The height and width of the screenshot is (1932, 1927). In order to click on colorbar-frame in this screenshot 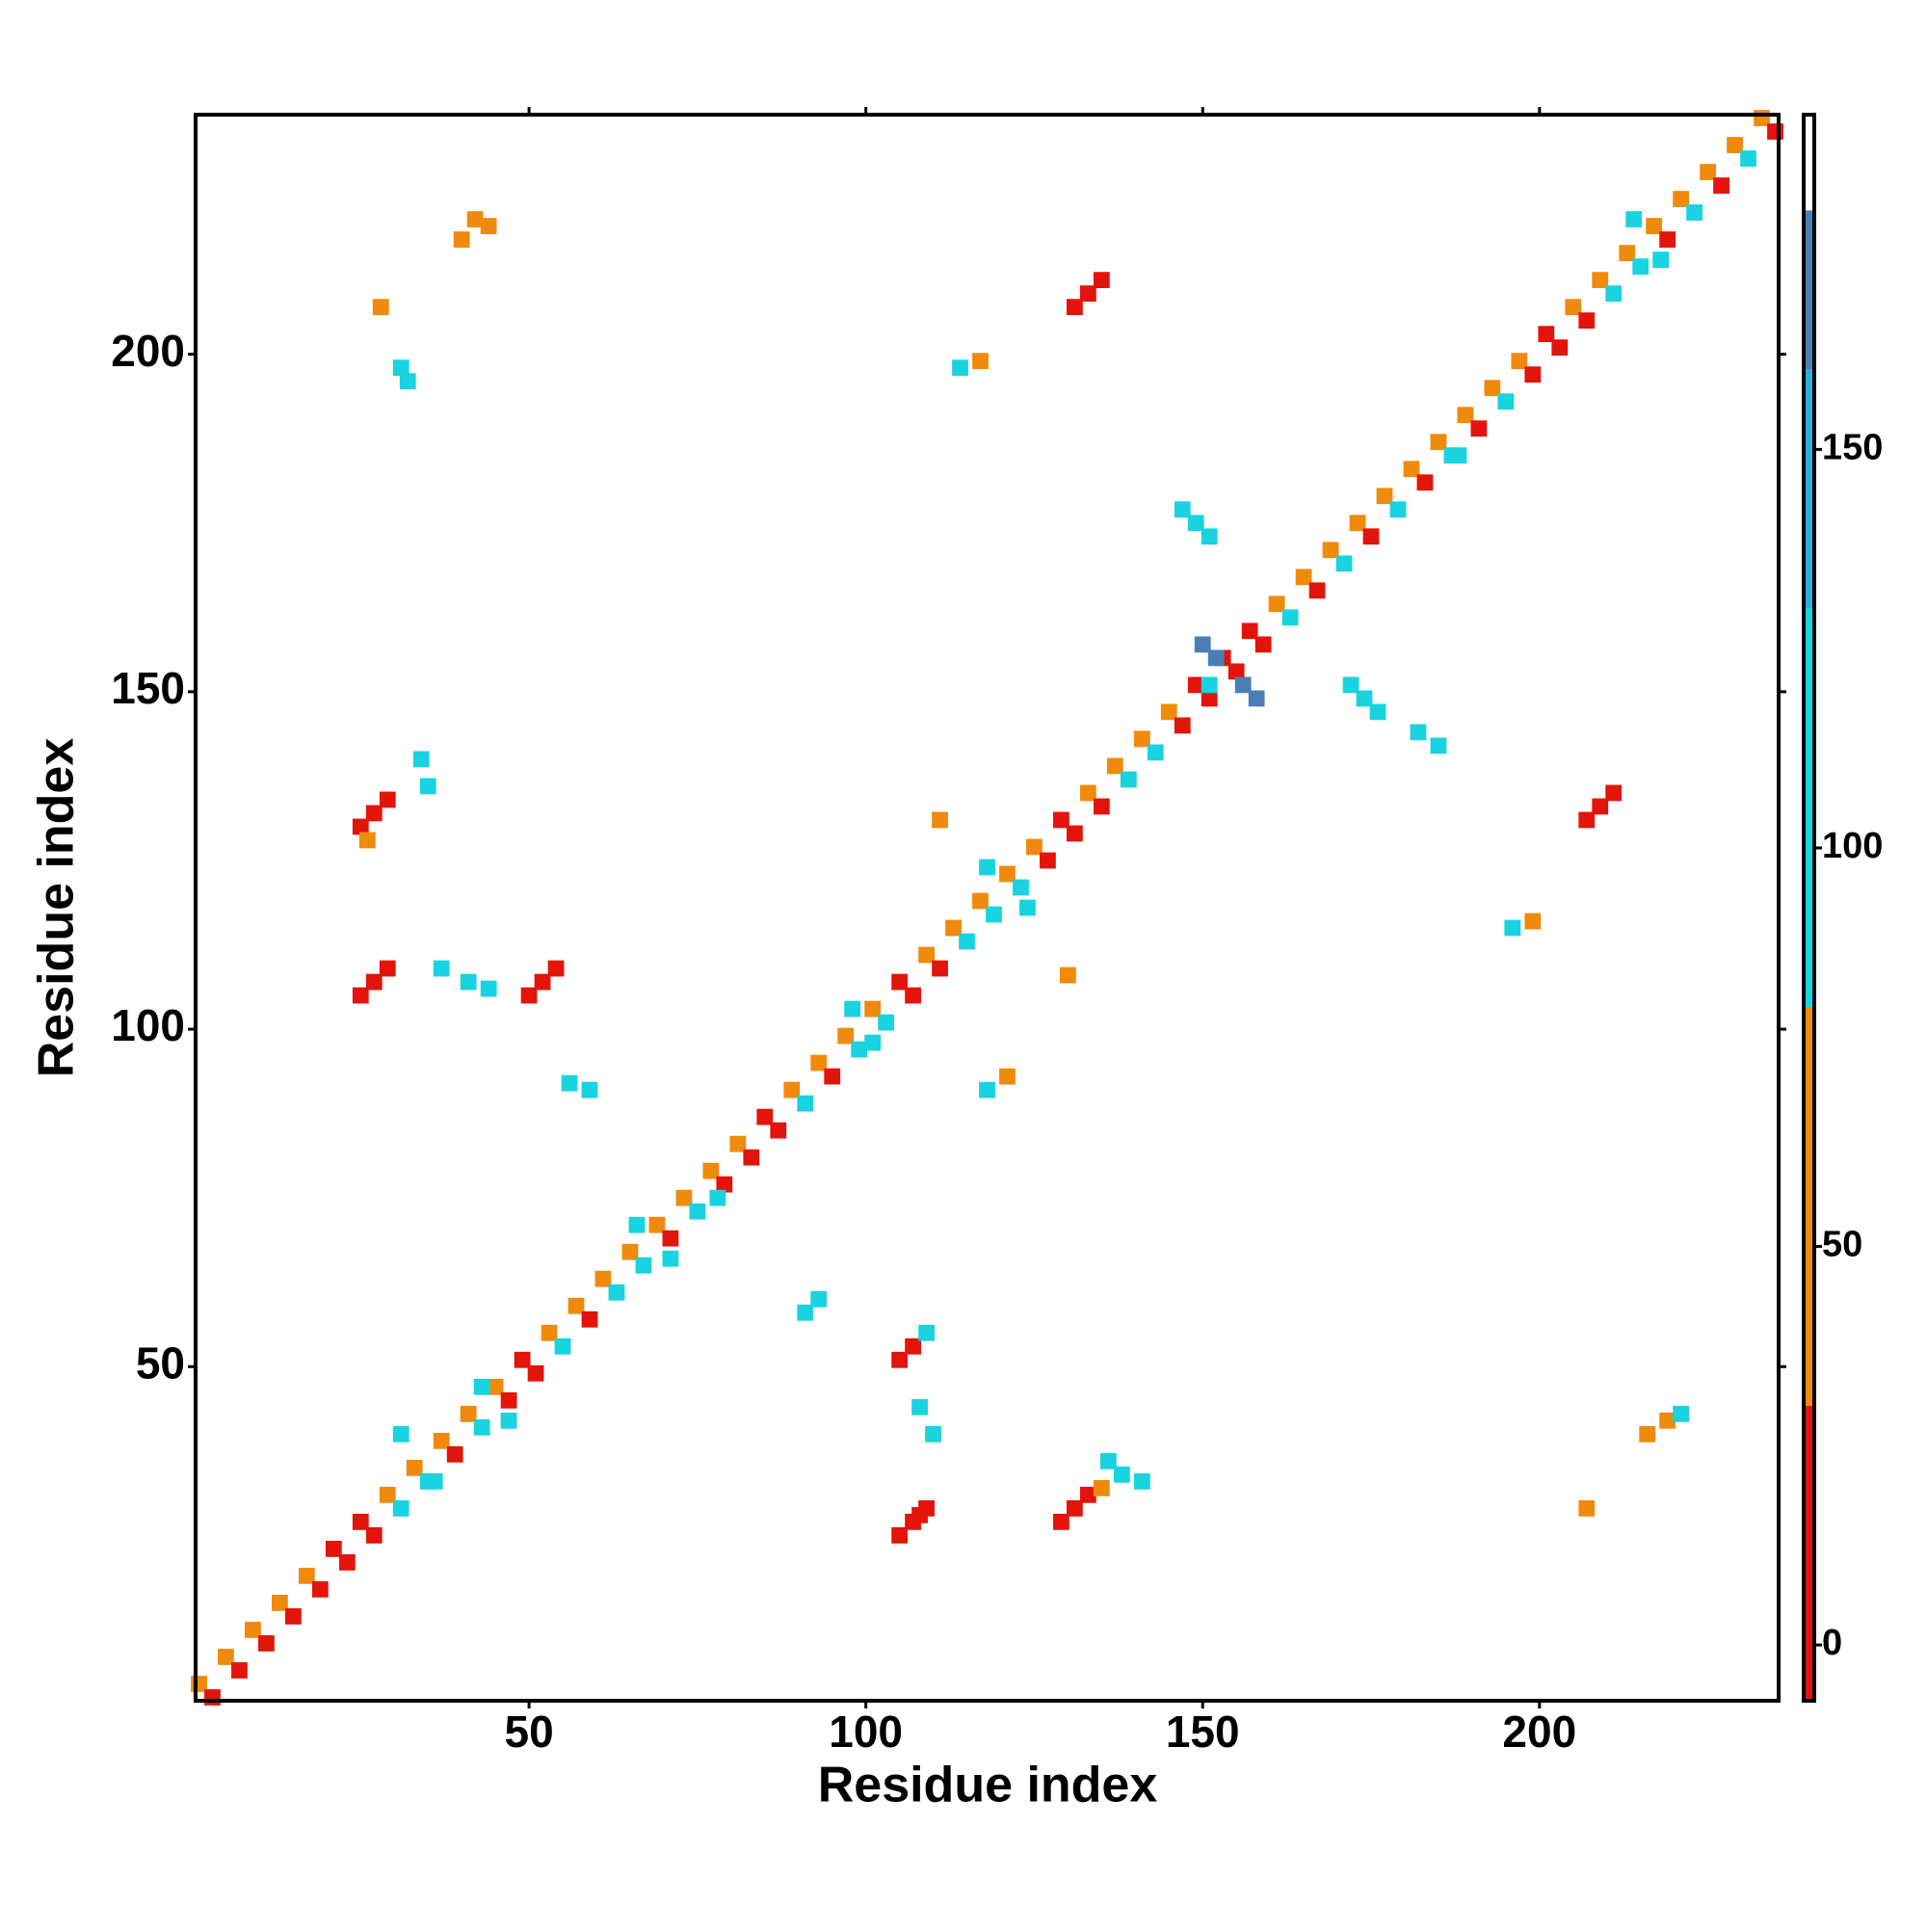, I will do `click(1809, 908)`.